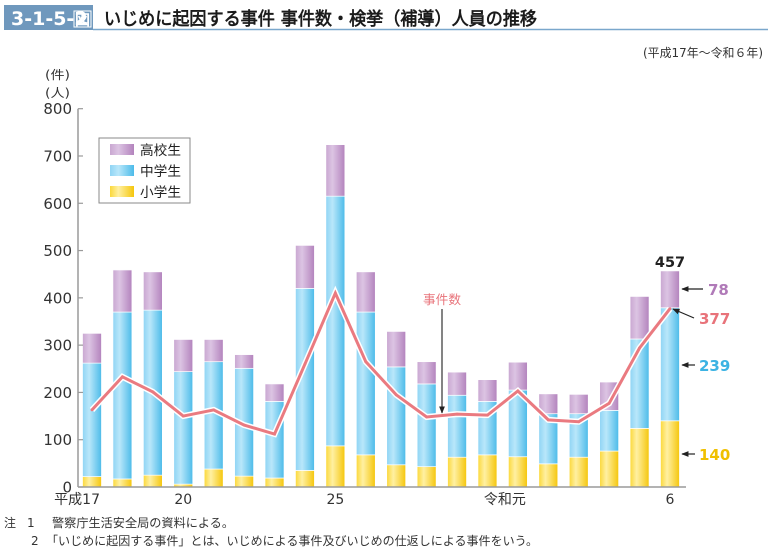 This screenshot has height=554, width=771. I want to click on y-tick-label-300: 300, so click(57, 346).